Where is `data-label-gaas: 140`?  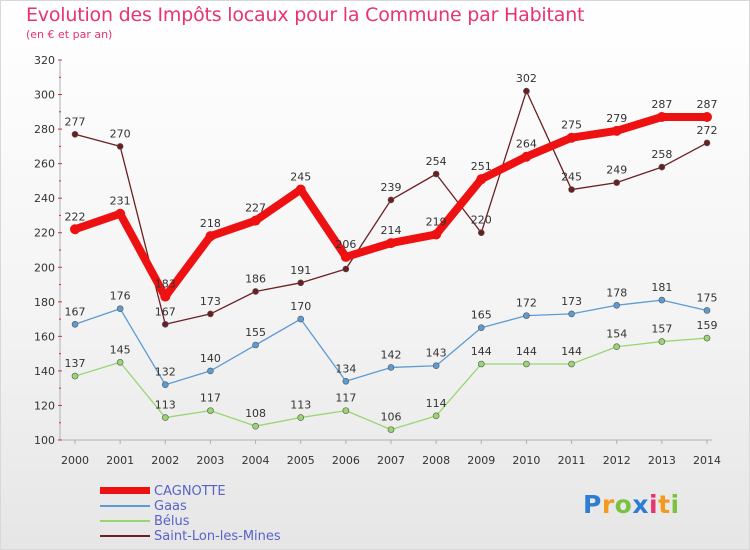 data-label-gaas: 140 is located at coordinates (210, 358).